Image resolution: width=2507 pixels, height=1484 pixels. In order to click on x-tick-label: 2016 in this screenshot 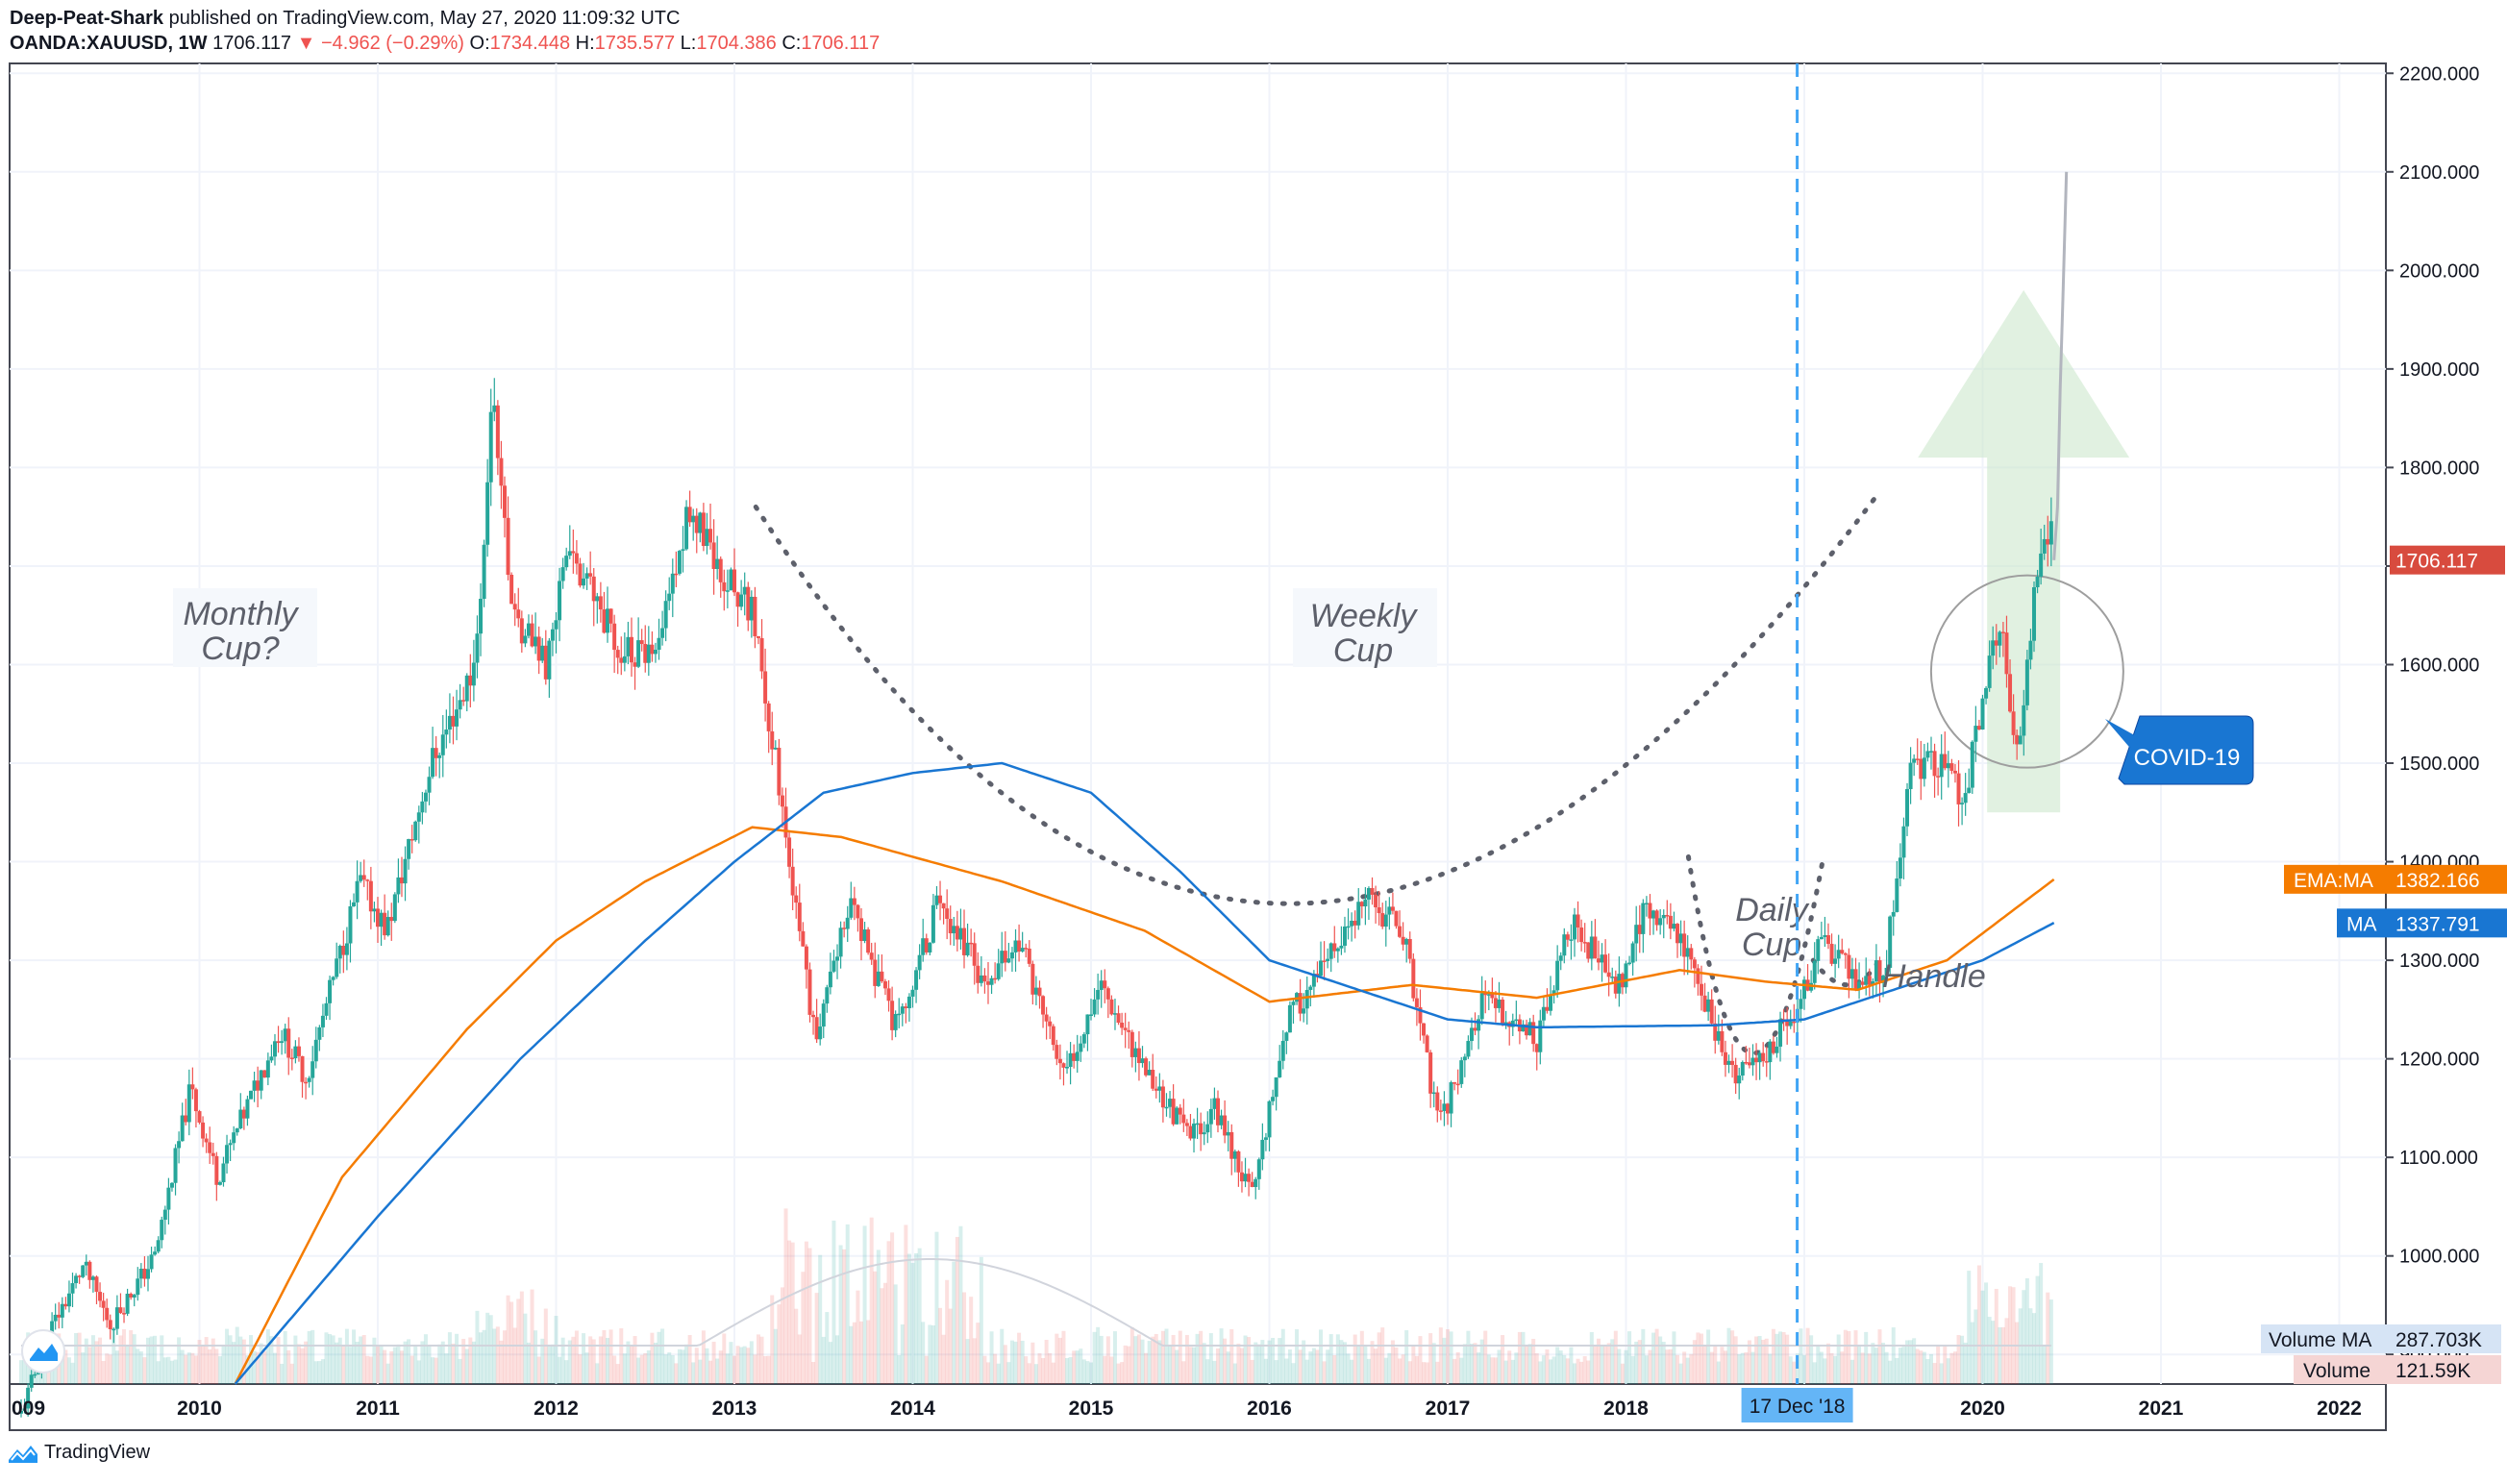, I will do `click(1269, 1408)`.